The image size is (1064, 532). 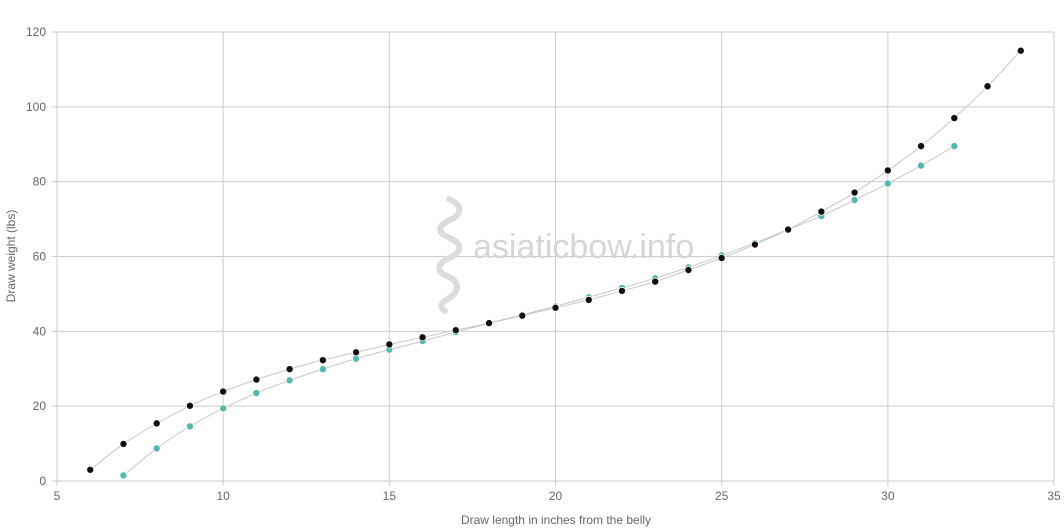 What do you see at coordinates (888, 496) in the screenshot?
I see `x-tick-label: 30` at bounding box center [888, 496].